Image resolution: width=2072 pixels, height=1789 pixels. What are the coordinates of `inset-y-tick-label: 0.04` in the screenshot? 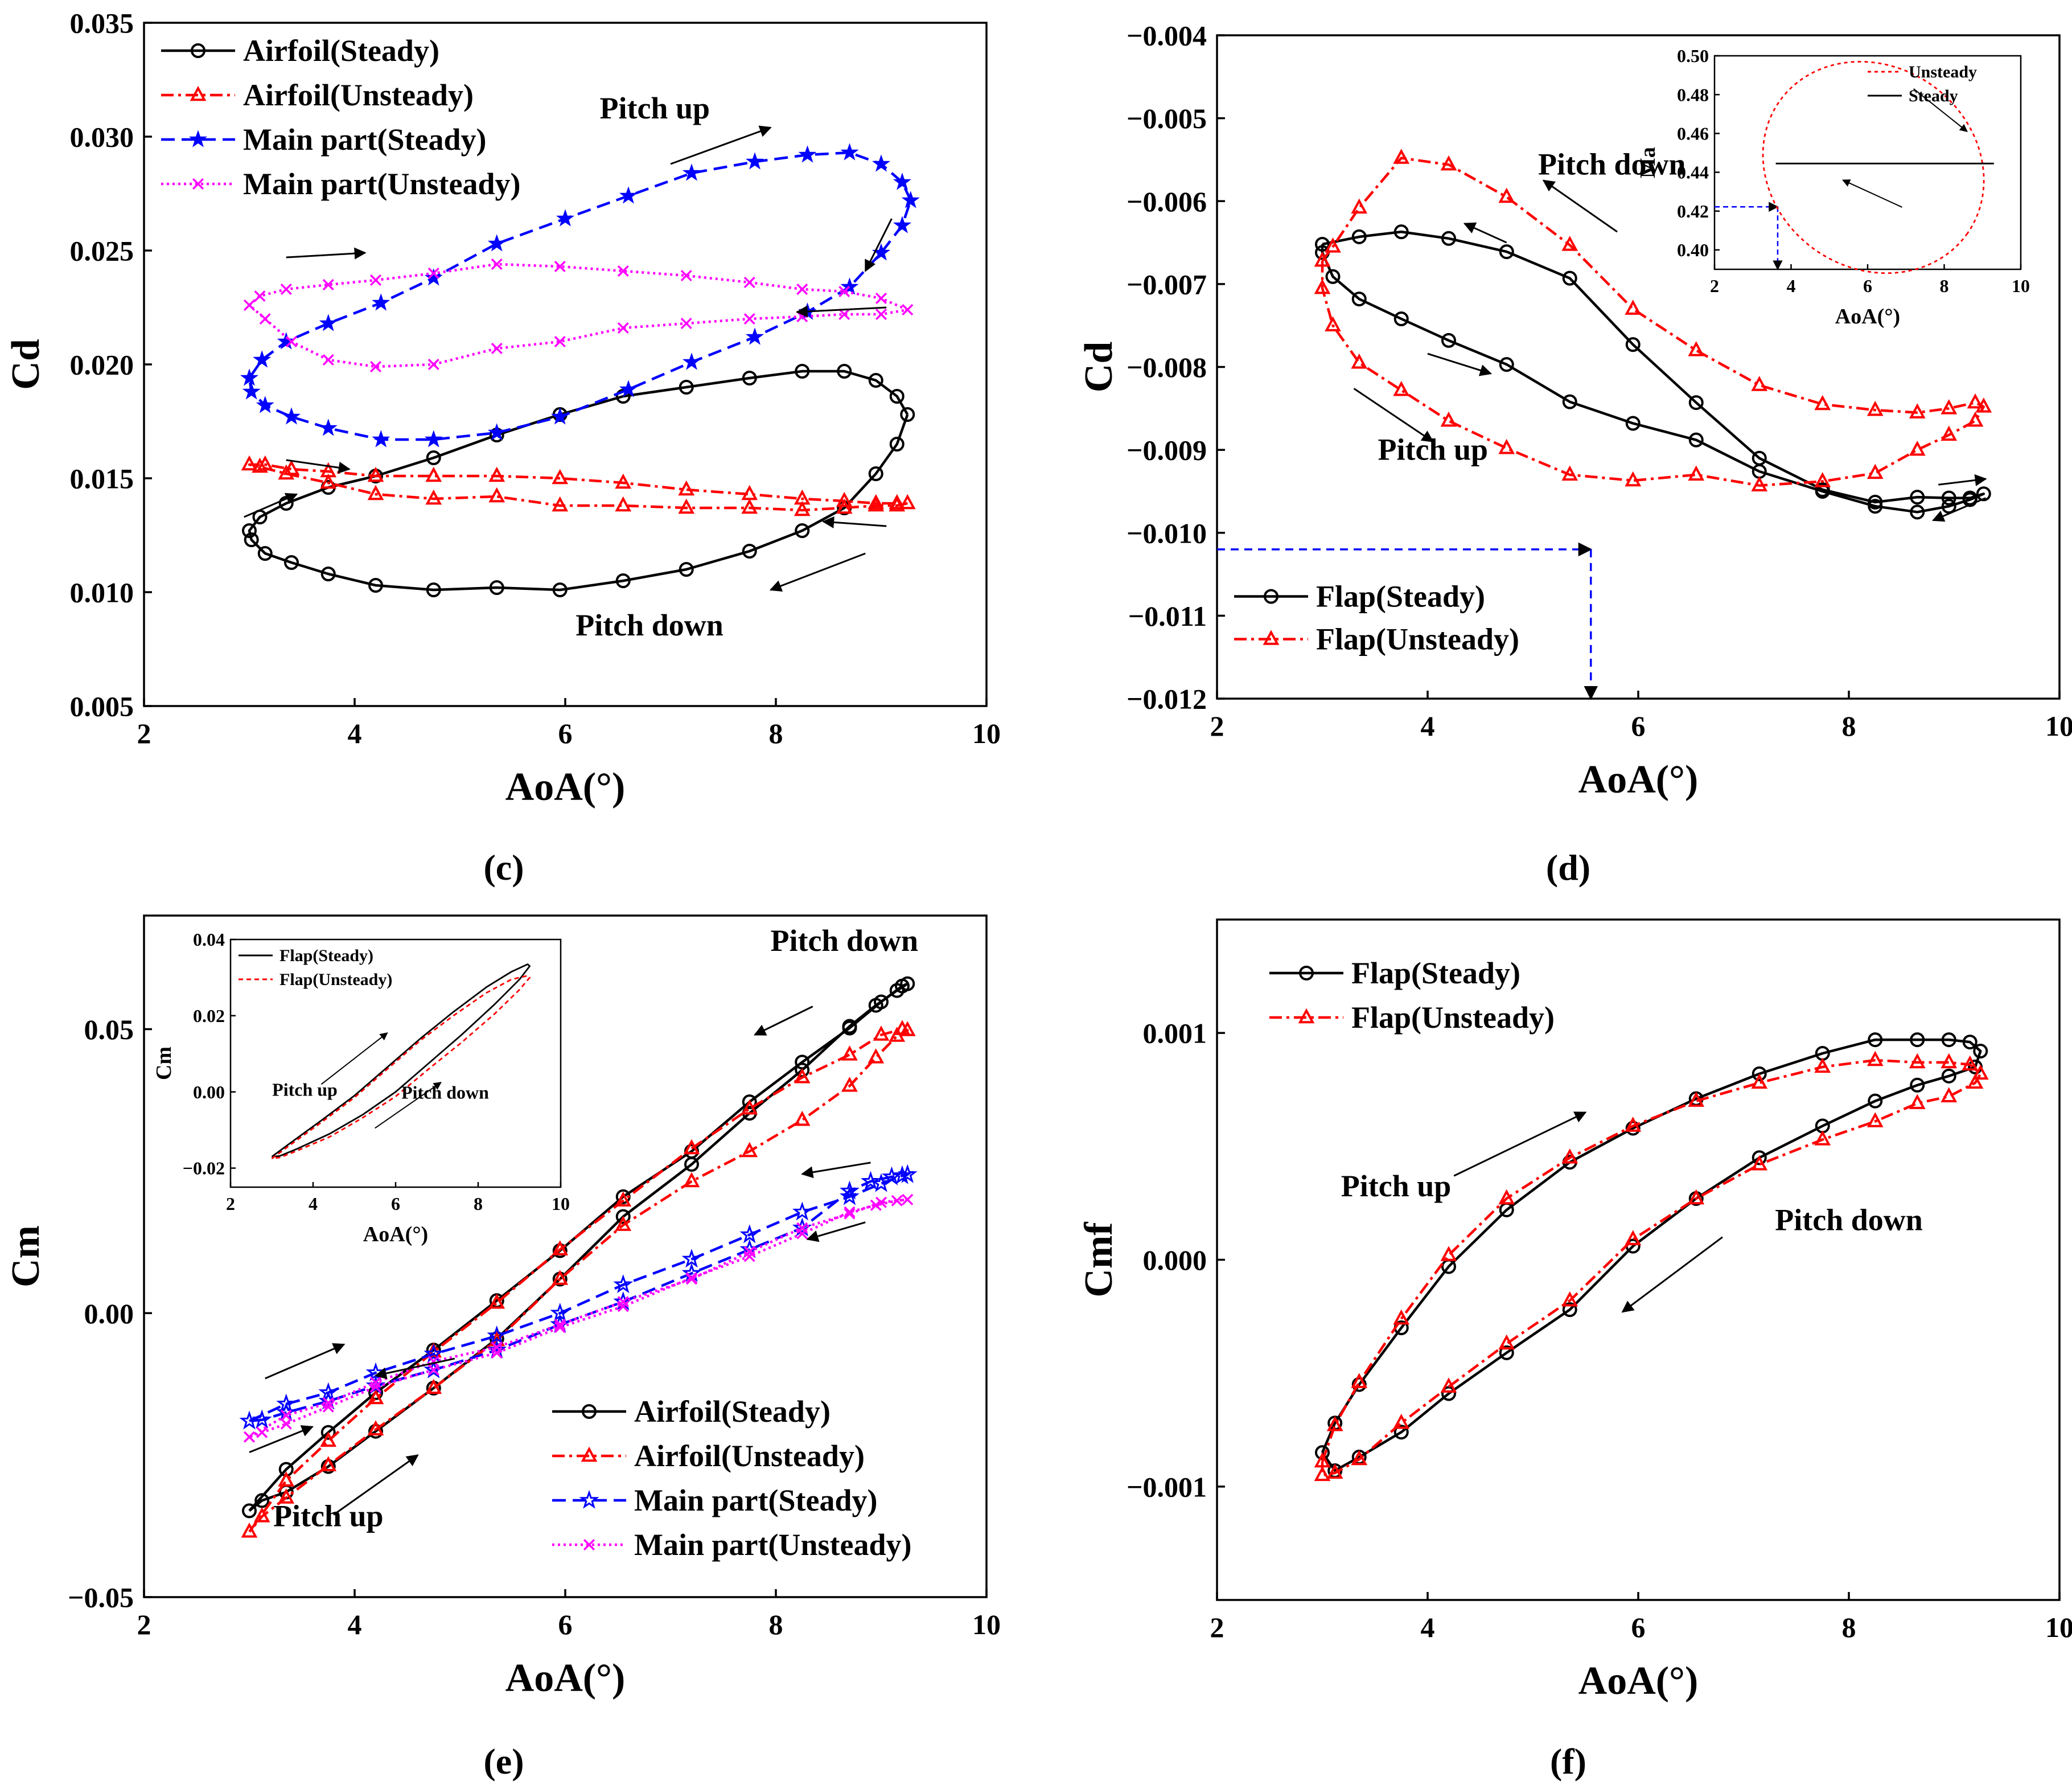 It's located at (209, 939).